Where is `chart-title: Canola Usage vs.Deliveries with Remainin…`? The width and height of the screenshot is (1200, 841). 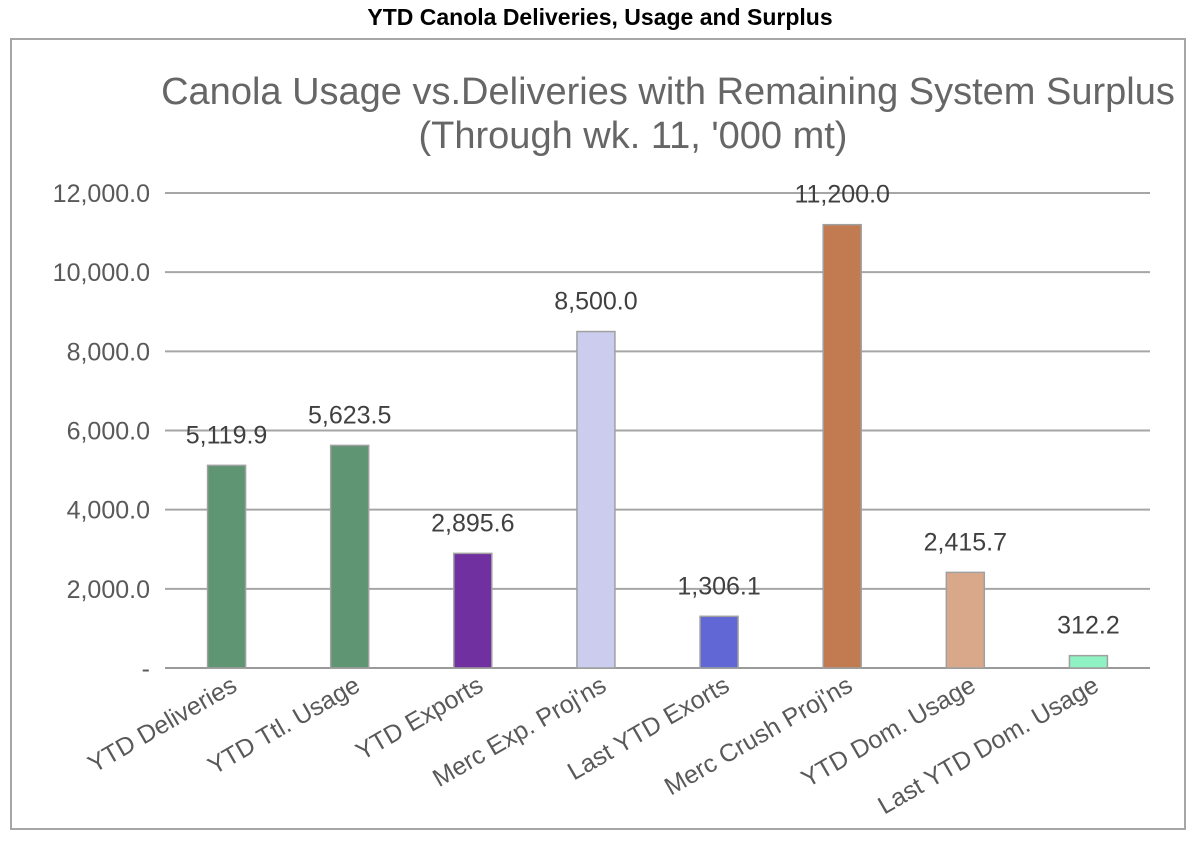 chart-title: Canola Usage vs.Deliveries with Remainin… is located at coordinates (668, 114).